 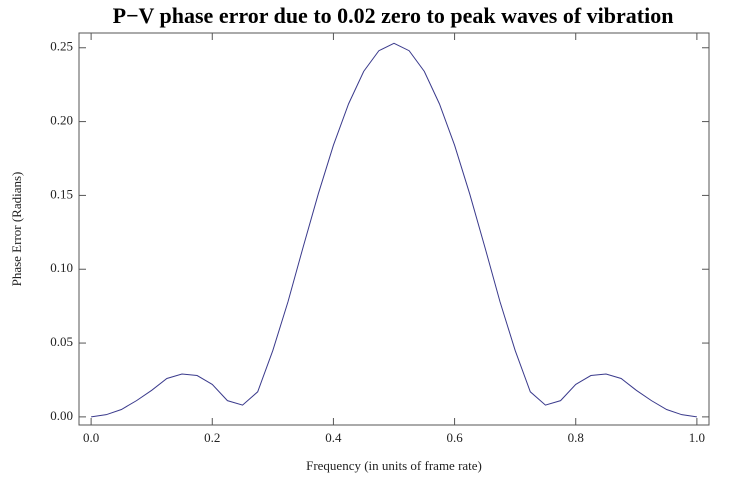 What do you see at coordinates (697, 437) in the screenshot?
I see `x-tick-label: 1.0` at bounding box center [697, 437].